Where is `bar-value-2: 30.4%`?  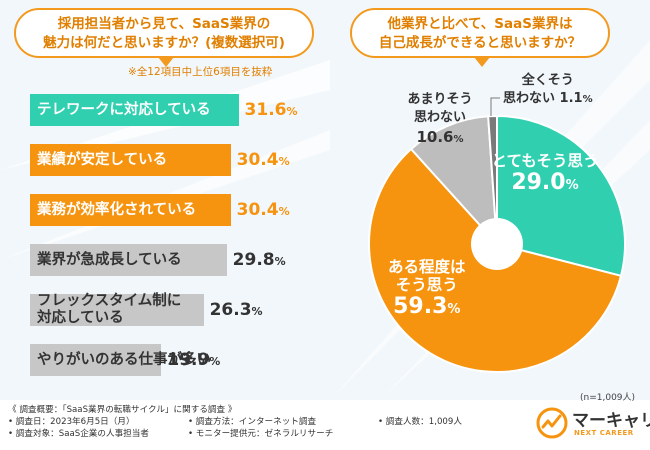
bar-value-2: 30.4% is located at coordinates (263, 160).